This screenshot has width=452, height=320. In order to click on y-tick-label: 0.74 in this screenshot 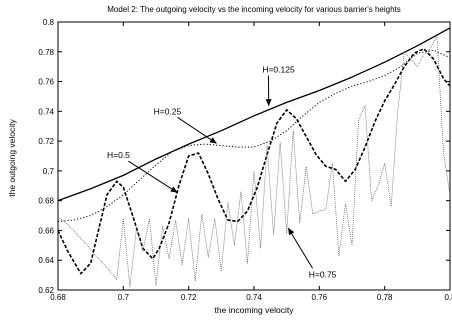, I will do `click(46, 111)`.